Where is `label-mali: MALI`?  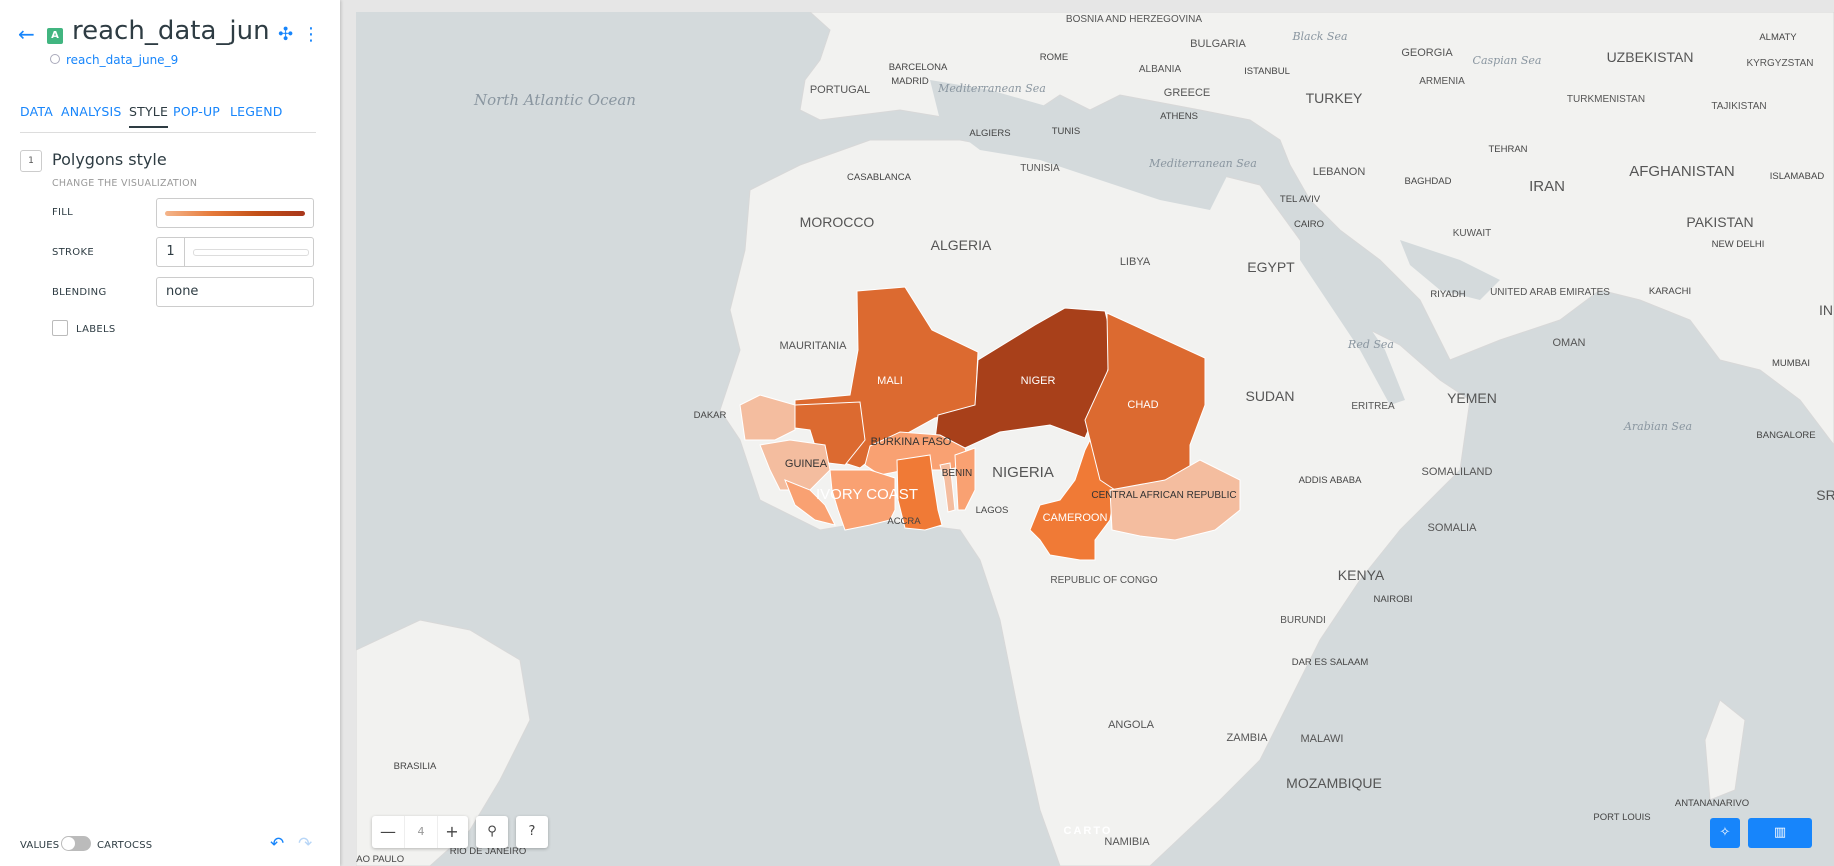 label-mali: MALI is located at coordinates (890, 381).